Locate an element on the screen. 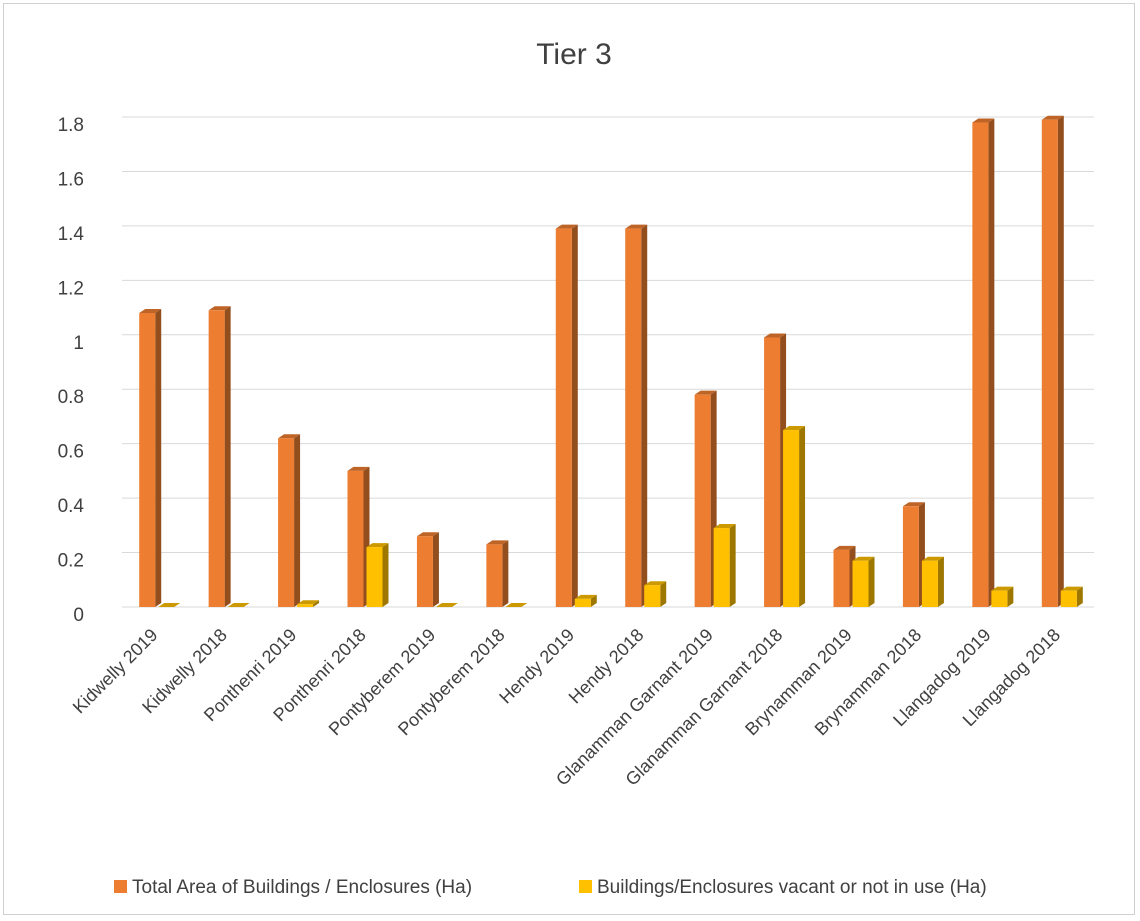 Image resolution: width=1140 pixels, height=921 pixels. y-tick-label: 0 is located at coordinates (78, 615).